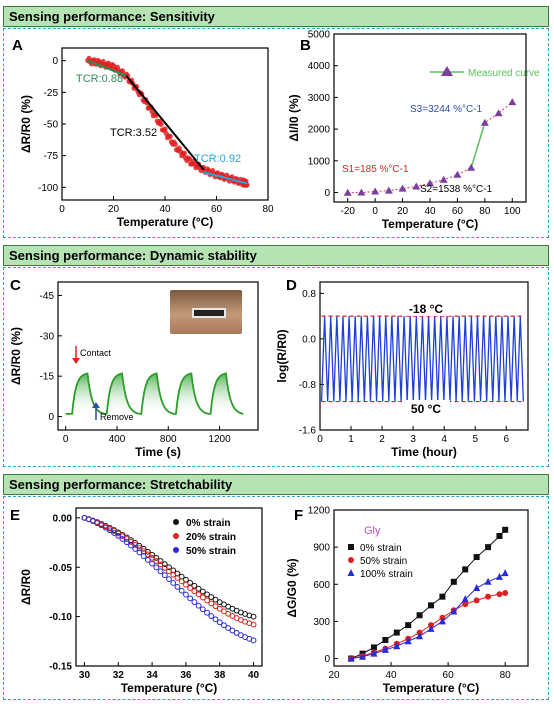 The width and height of the screenshot is (554, 704). I want to click on chart-f-legend-label: 50% strain, so click(383, 561).